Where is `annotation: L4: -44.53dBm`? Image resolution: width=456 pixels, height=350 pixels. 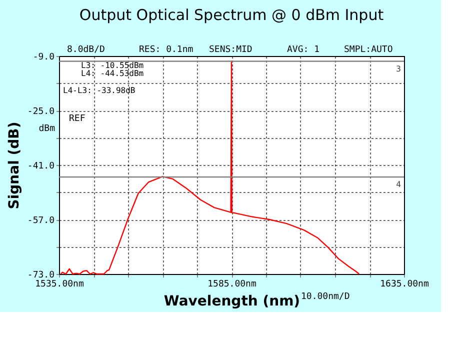
annotation: L4: -44.53dBm is located at coordinates (112, 73).